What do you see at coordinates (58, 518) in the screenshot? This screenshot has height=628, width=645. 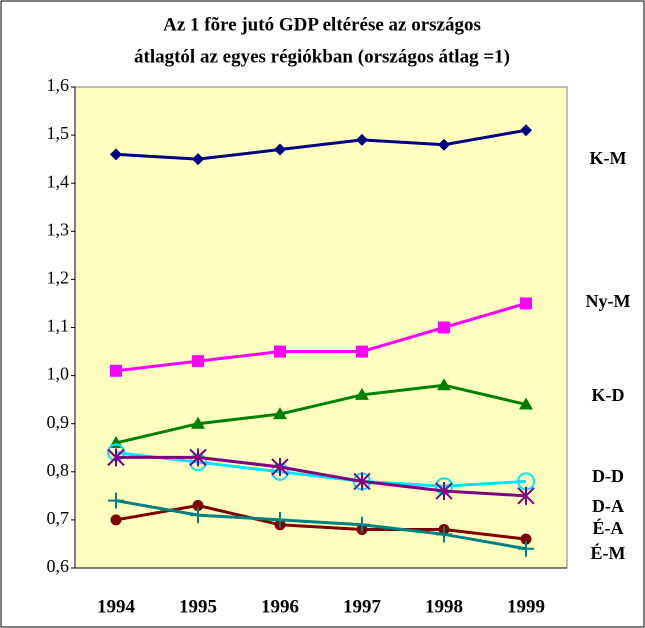 I see `y-tick-label: 0,7` at bounding box center [58, 518].